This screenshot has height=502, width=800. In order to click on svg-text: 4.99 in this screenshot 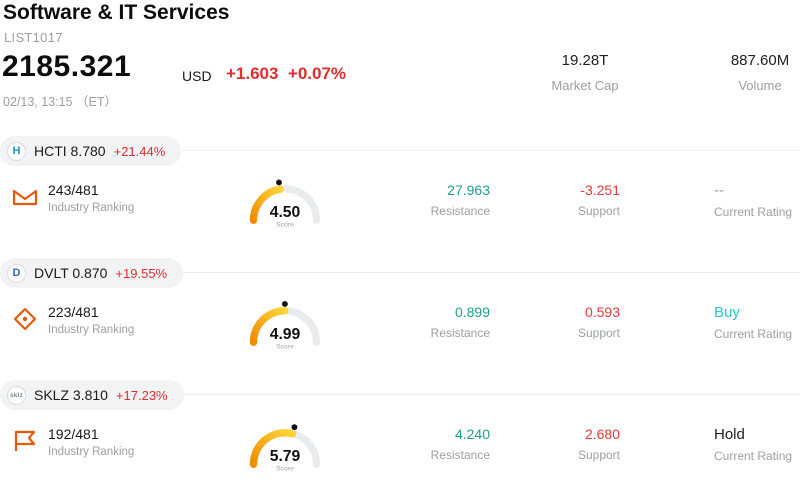, I will do `click(285, 334)`.